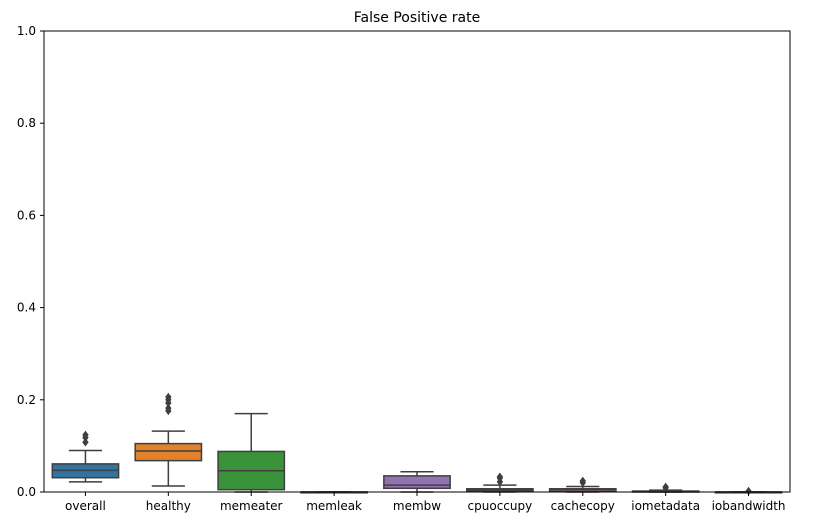 This screenshot has width=826, height=526. Describe the element at coordinates (168, 439) in the screenshot. I see `box-group-healthy` at that location.